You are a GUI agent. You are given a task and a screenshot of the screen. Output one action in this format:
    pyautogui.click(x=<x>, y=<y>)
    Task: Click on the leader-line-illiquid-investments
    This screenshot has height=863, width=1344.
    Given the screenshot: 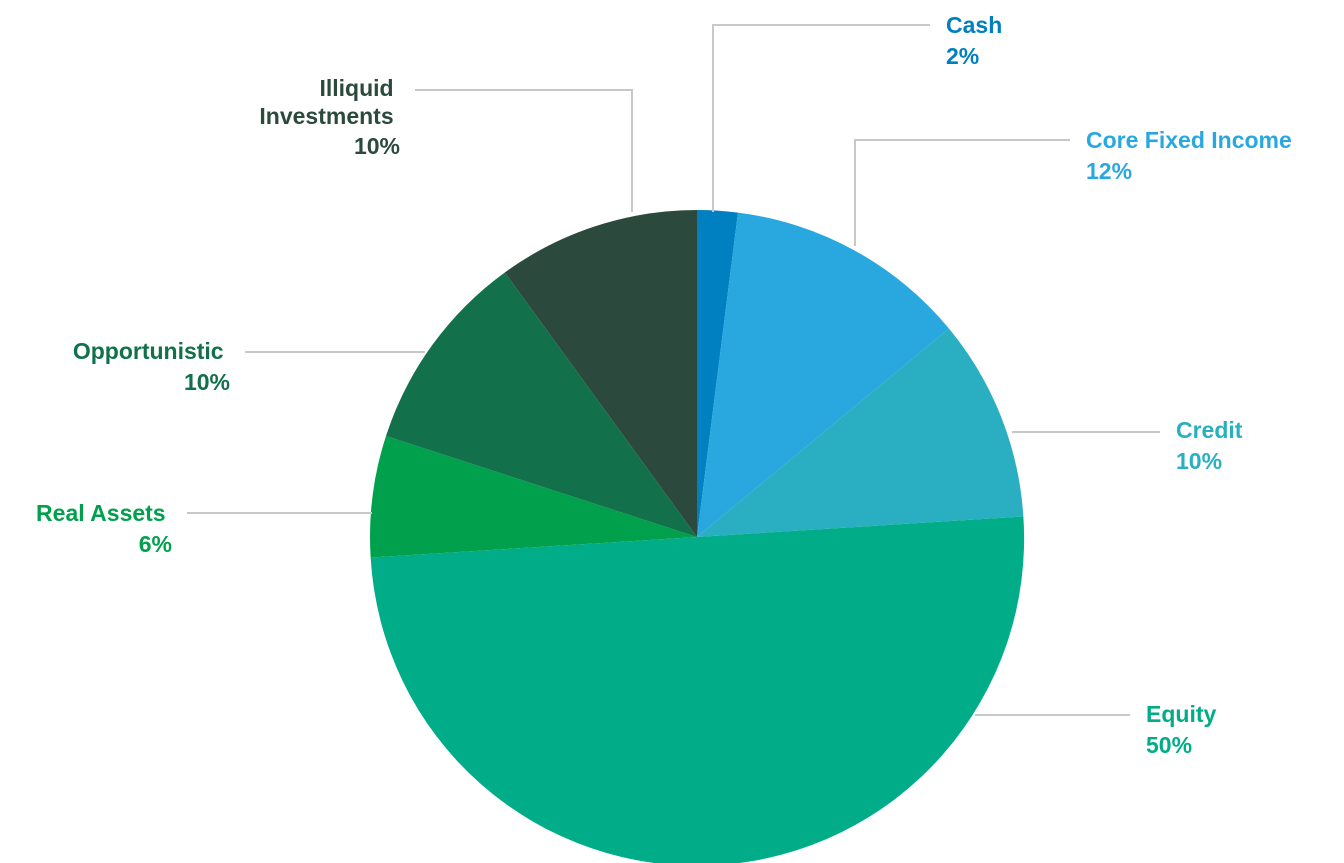 What is the action you would take?
    pyautogui.click(x=524, y=150)
    